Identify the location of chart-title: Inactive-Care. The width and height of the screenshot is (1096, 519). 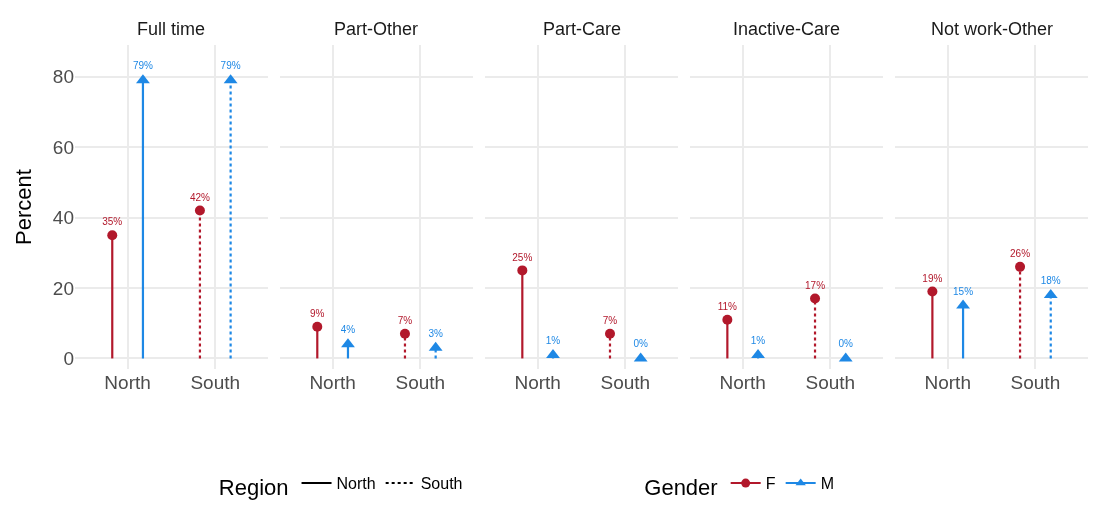
(787, 29).